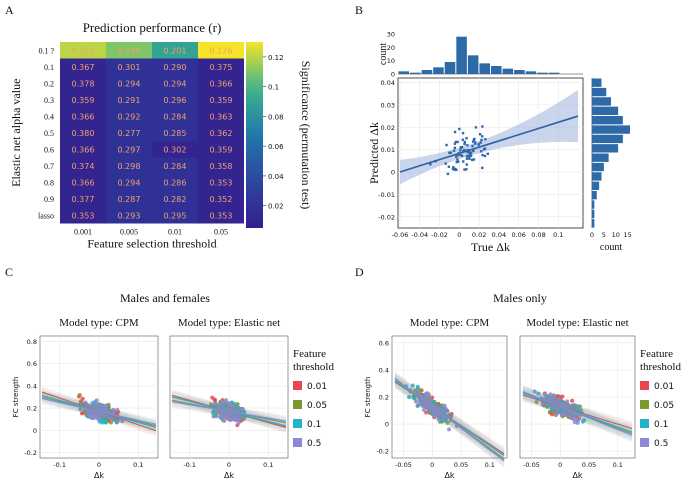  Describe the element at coordinates (9, 272) in the screenshot. I see `panel-label-c: C` at that location.